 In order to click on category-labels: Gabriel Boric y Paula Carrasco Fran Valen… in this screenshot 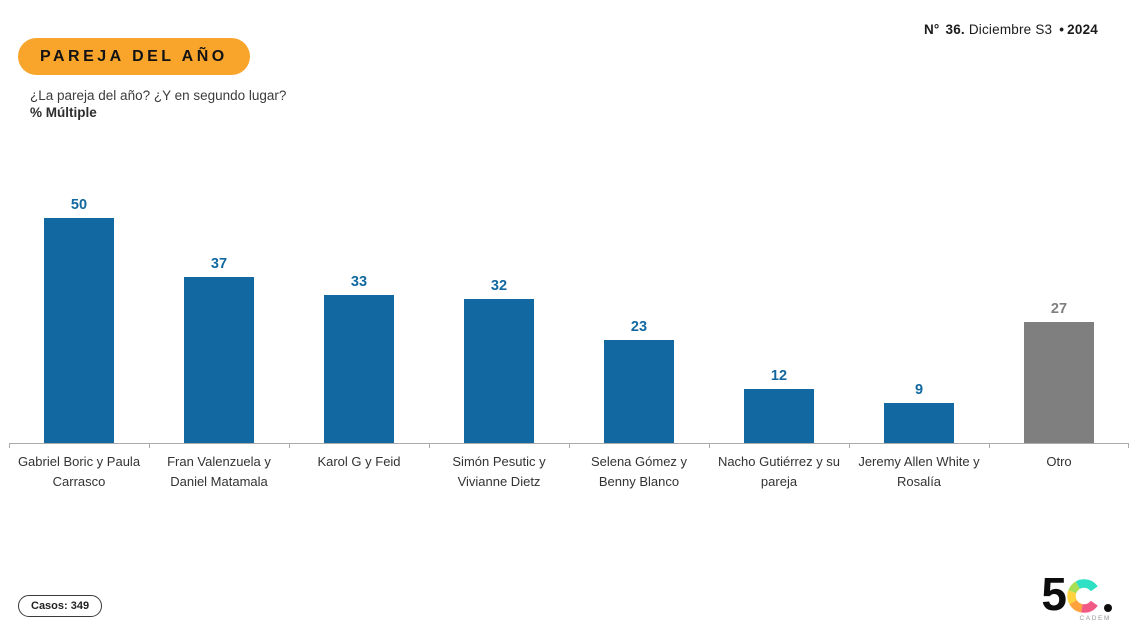, I will do `click(569, 472)`.